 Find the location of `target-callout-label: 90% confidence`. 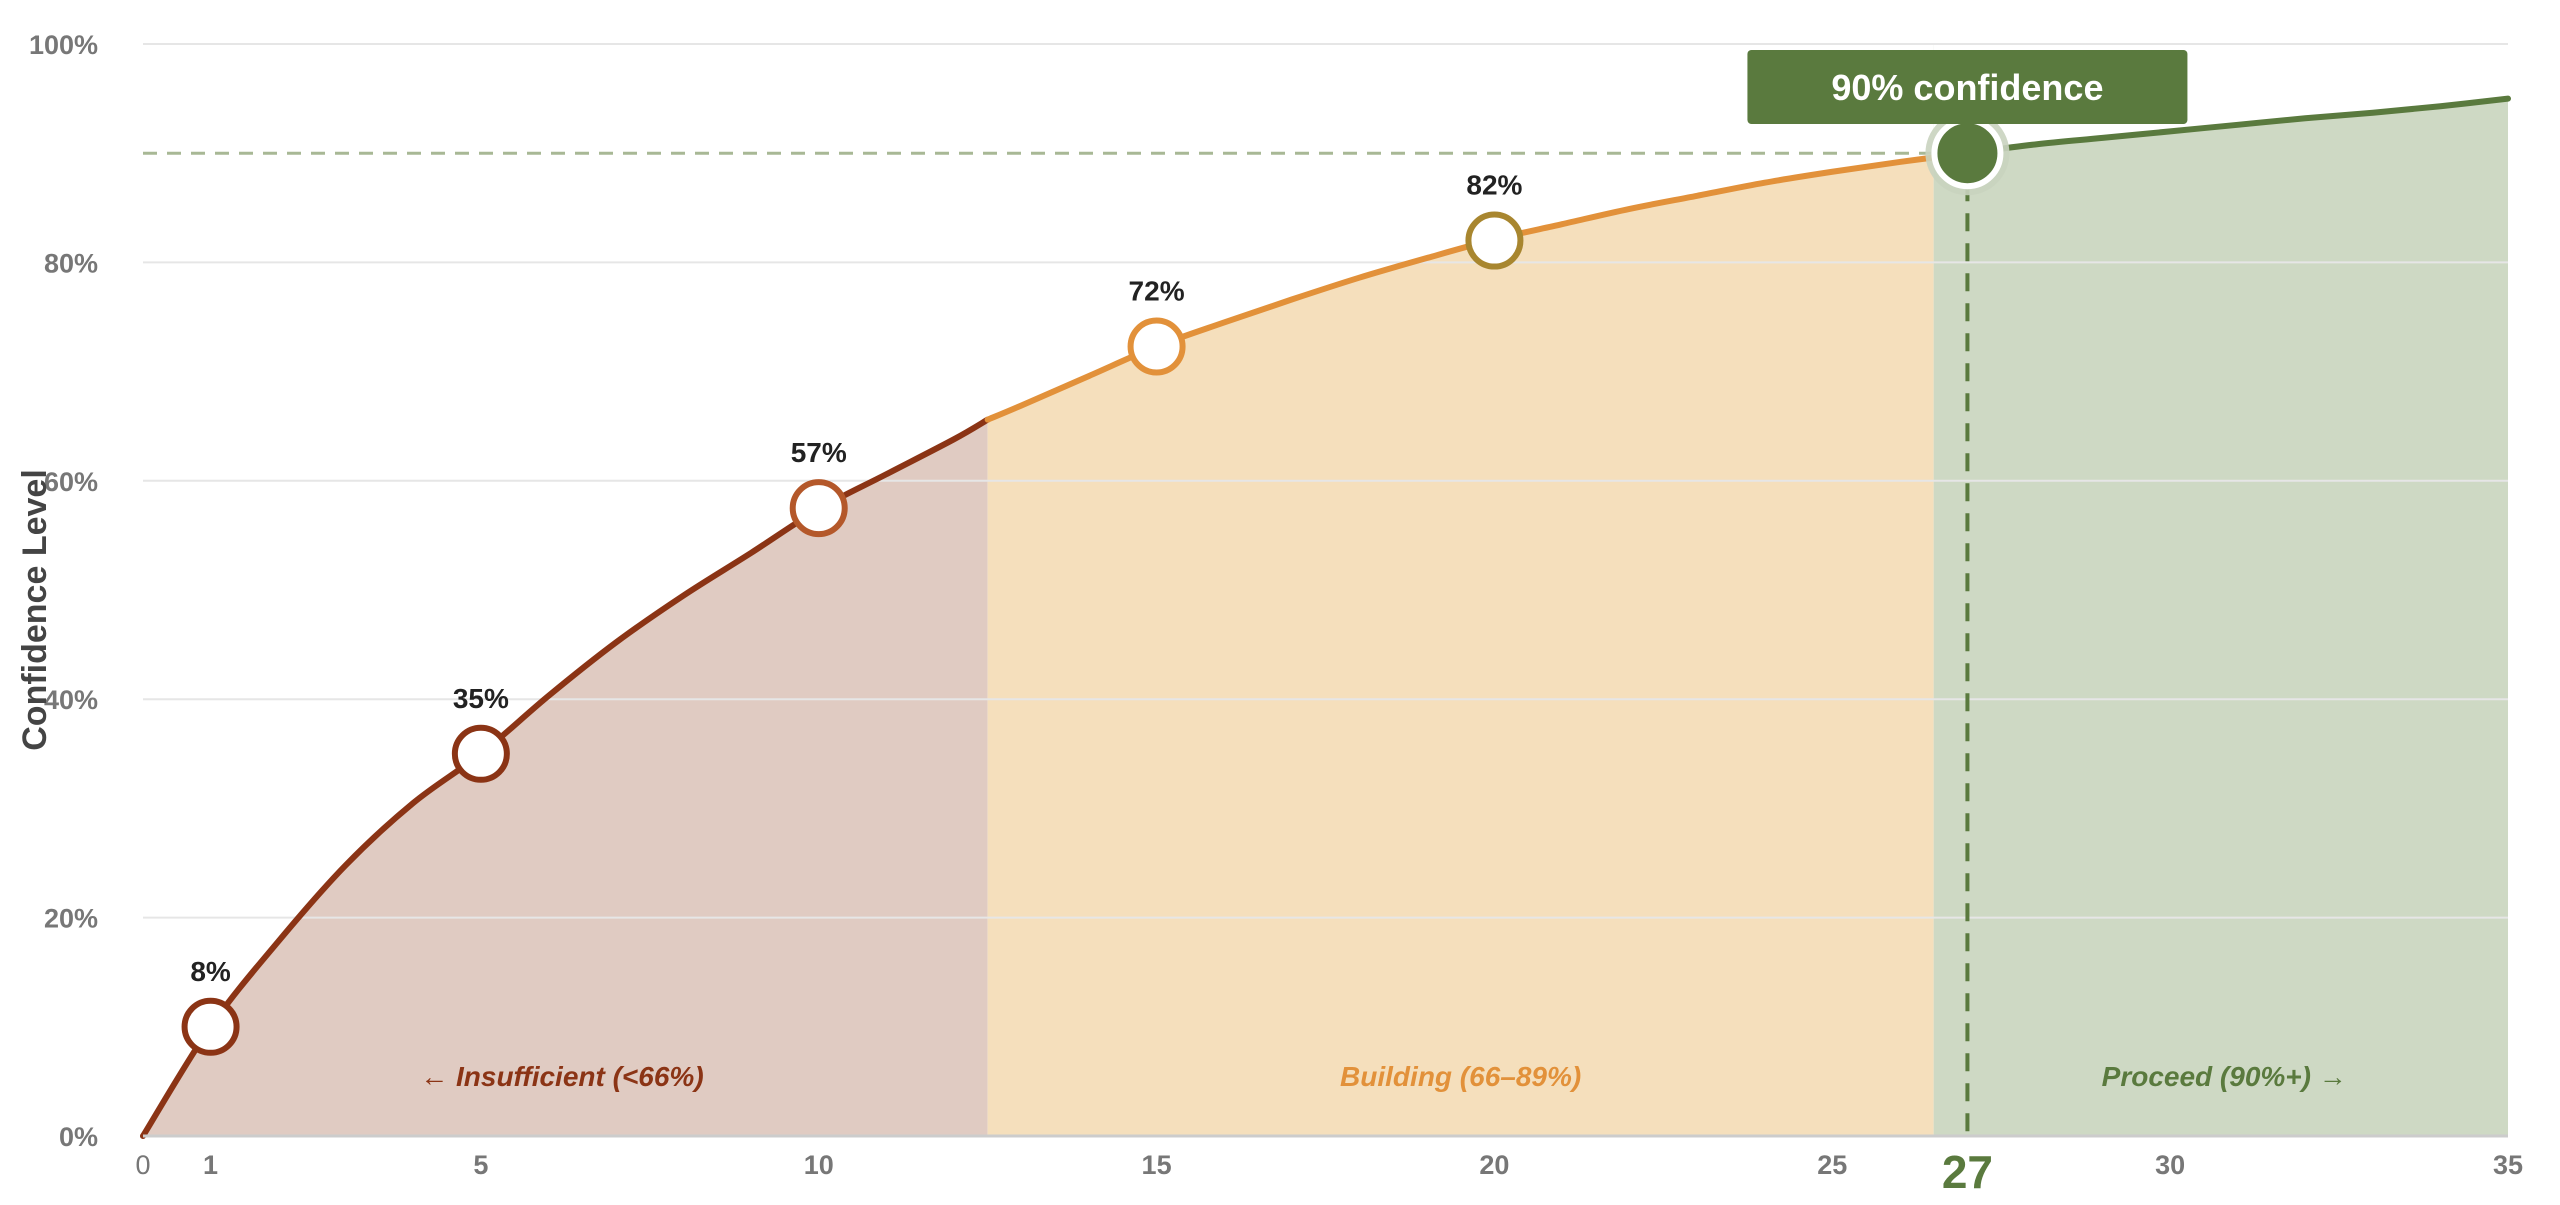

target-callout-label: 90% confidence is located at coordinates (1967, 87).